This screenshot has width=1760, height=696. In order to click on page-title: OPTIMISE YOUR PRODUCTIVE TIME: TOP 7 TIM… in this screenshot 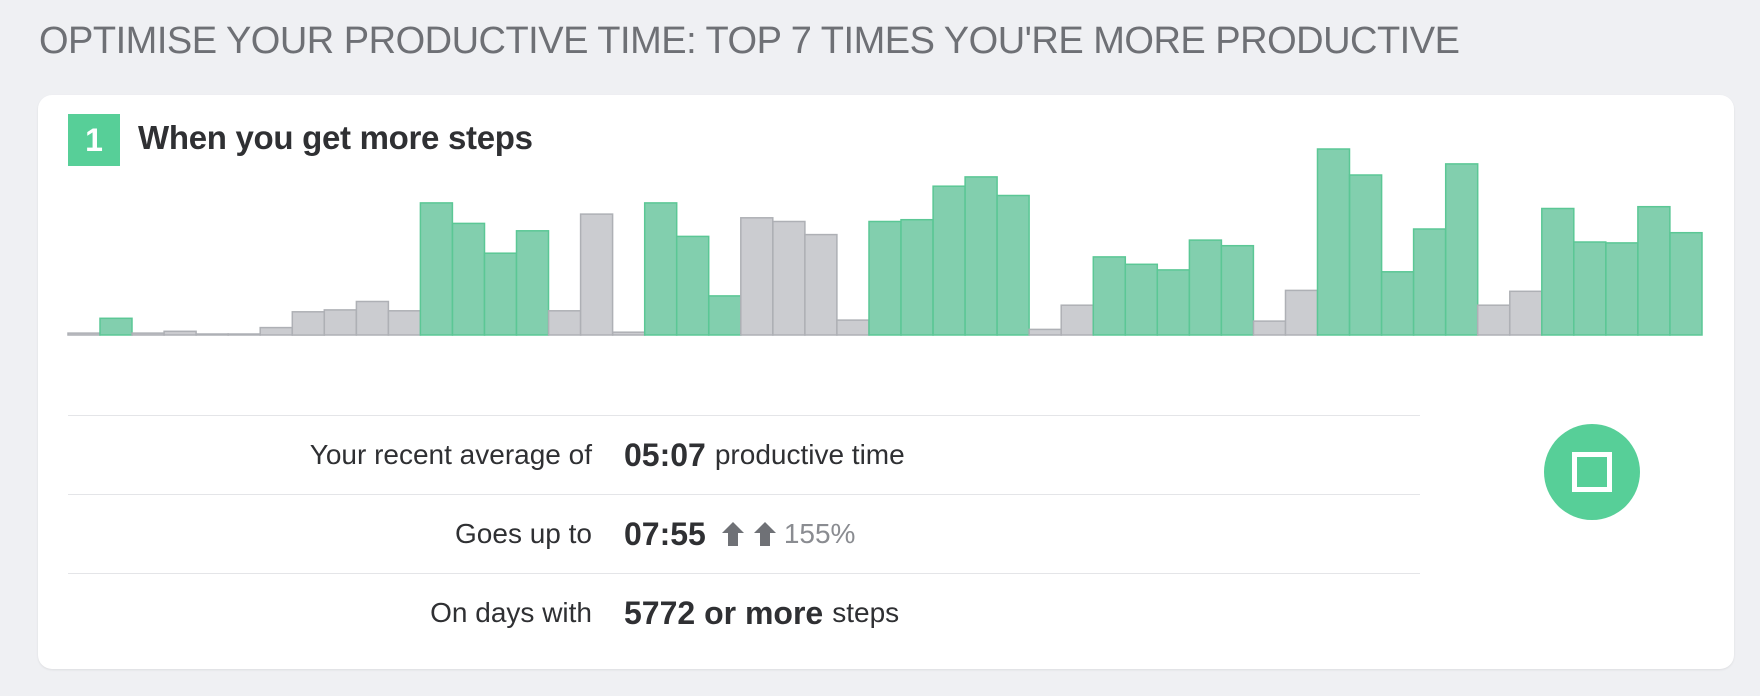, I will do `click(749, 41)`.